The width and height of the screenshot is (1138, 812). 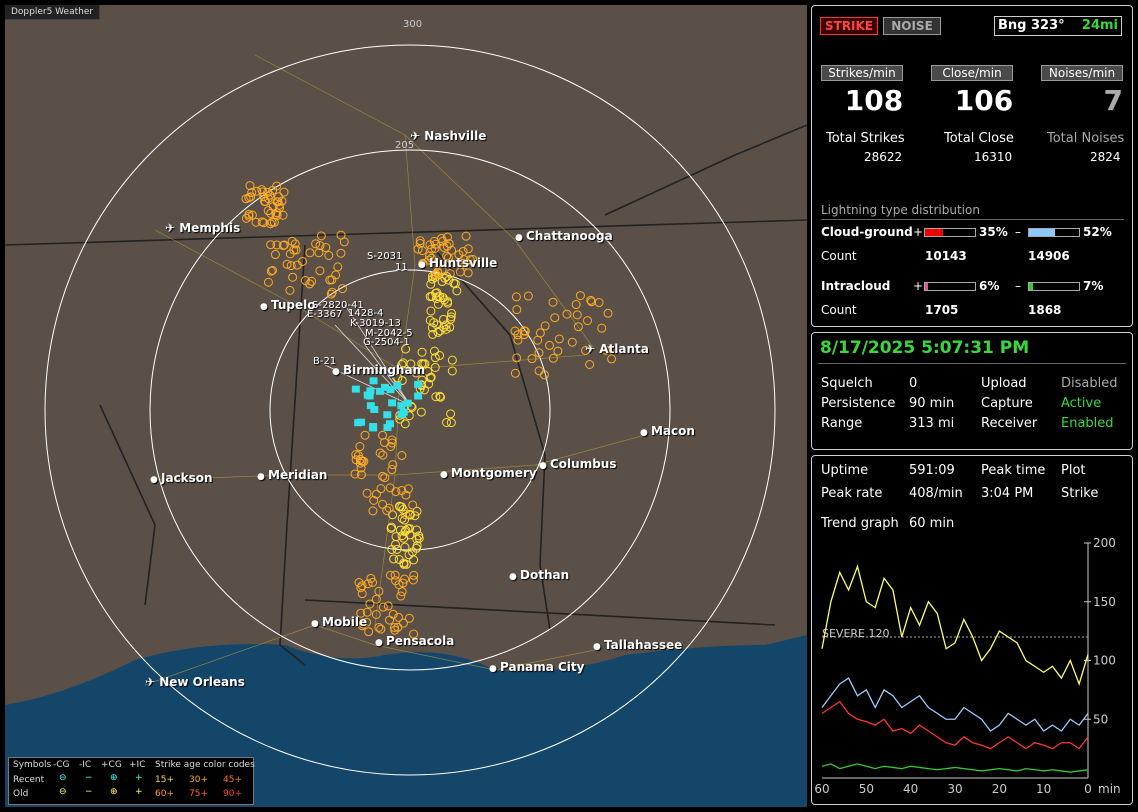 I want to click on city-label-chattanooga: ● Chattanooga, so click(x=564, y=236).